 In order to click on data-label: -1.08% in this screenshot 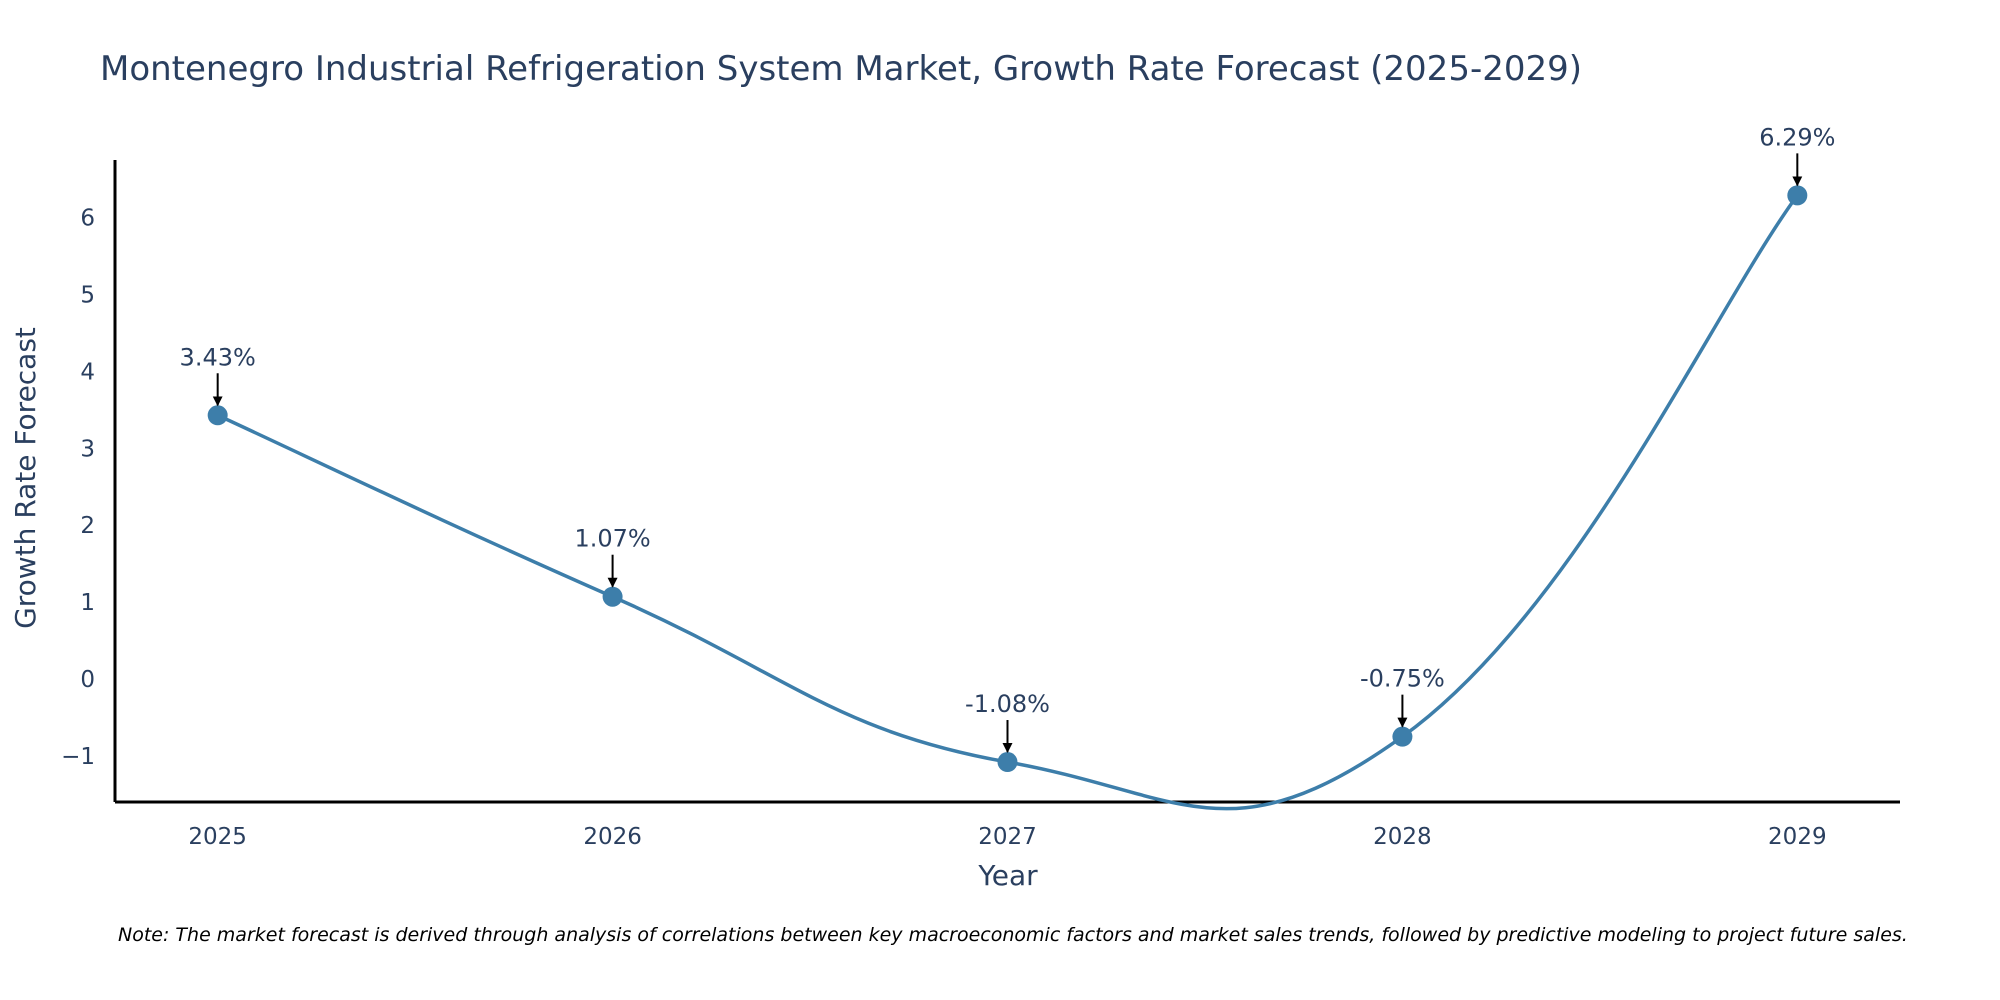, I will do `click(1007, 704)`.